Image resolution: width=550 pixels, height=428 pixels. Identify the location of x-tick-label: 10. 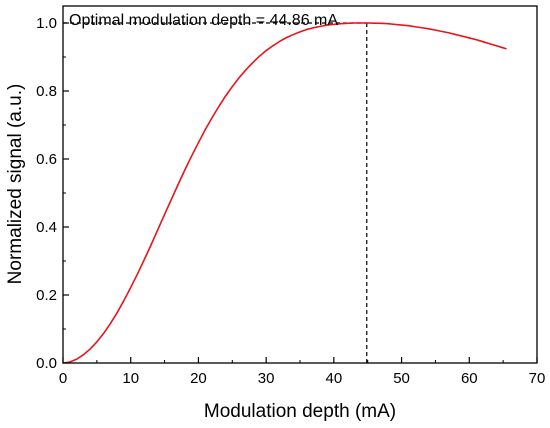
(130, 378).